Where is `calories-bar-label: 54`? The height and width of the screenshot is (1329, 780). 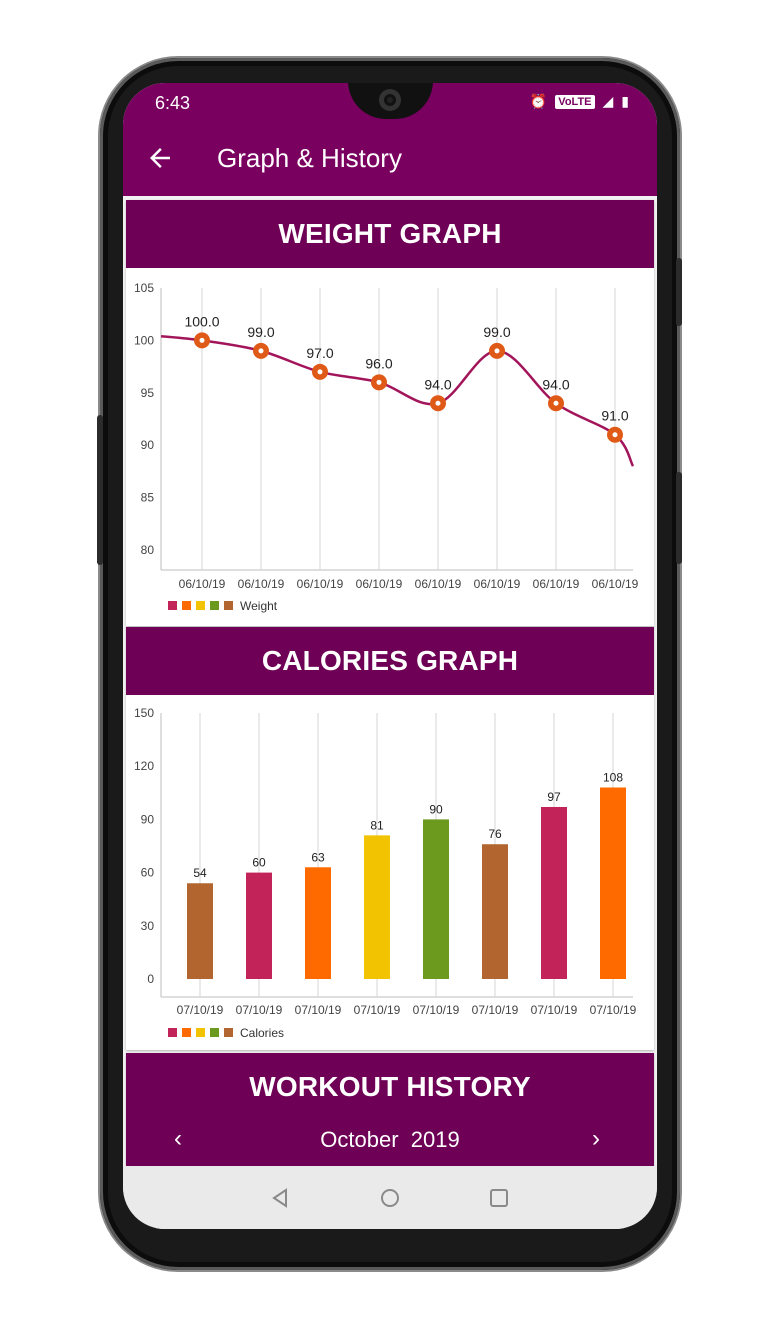
calories-bar-label: 54 is located at coordinates (200, 873).